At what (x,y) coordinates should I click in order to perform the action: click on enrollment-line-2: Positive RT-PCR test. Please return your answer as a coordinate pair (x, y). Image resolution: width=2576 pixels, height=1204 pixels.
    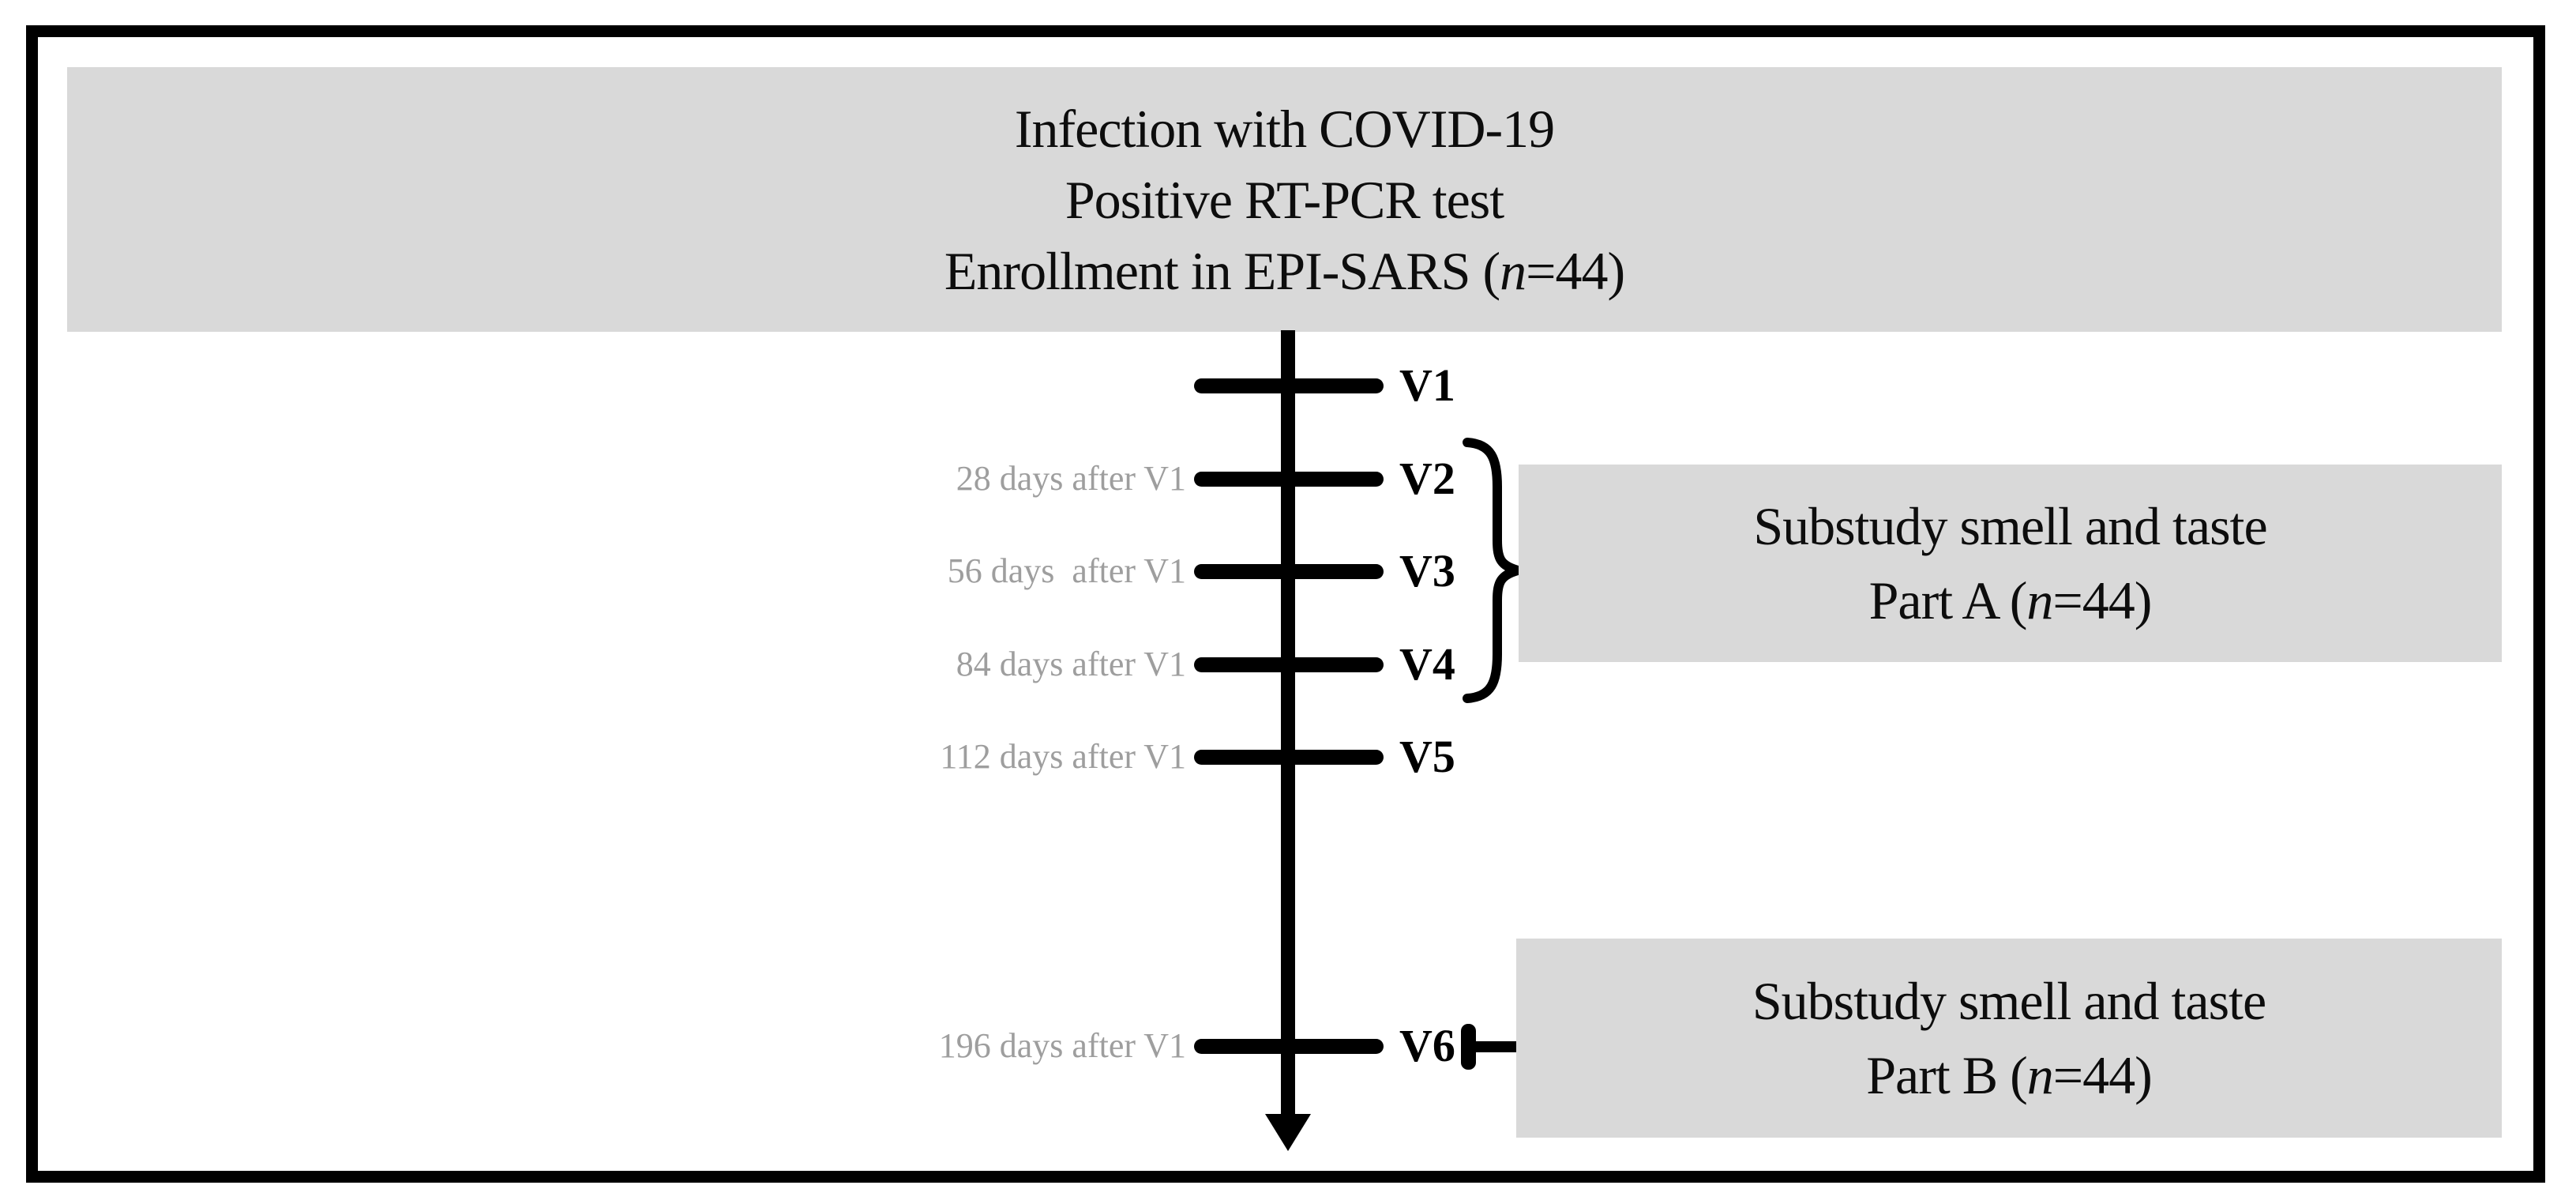
    Looking at the image, I should click on (1284, 199).